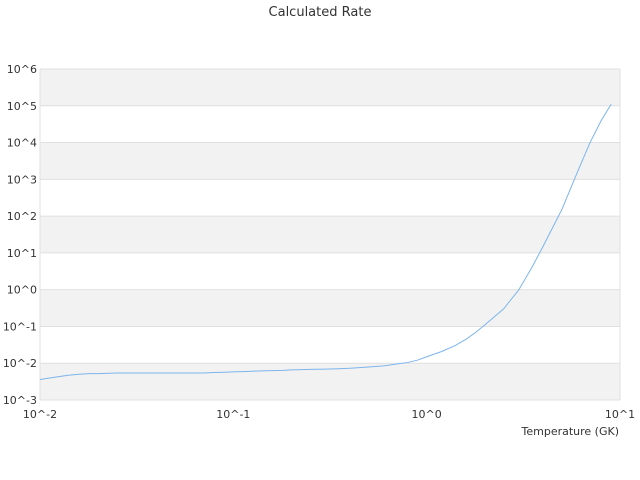 Image resolution: width=640 pixels, height=480 pixels. Describe the element at coordinates (320, 12) in the screenshot. I see `chart-title: Calculated Rate` at that location.